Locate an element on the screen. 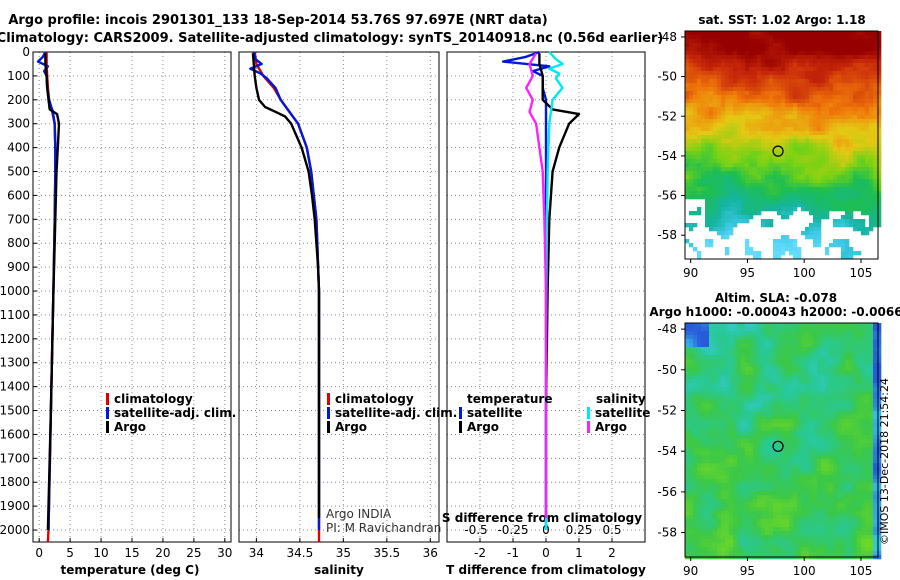 The height and width of the screenshot is (580, 900). map-y-tick-label: -58 is located at coordinates (667, 235).